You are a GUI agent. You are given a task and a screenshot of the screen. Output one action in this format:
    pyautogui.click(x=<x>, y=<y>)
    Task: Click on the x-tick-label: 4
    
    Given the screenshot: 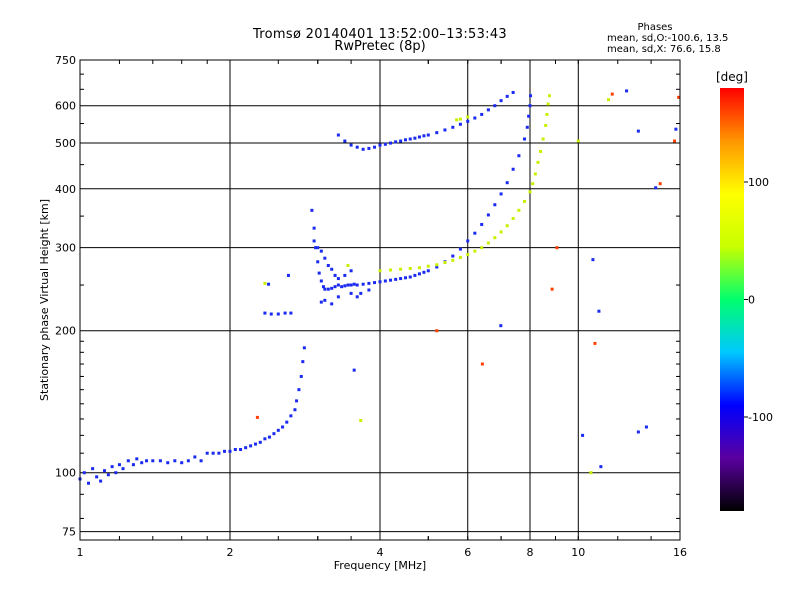 What is the action you would take?
    pyautogui.click(x=380, y=552)
    